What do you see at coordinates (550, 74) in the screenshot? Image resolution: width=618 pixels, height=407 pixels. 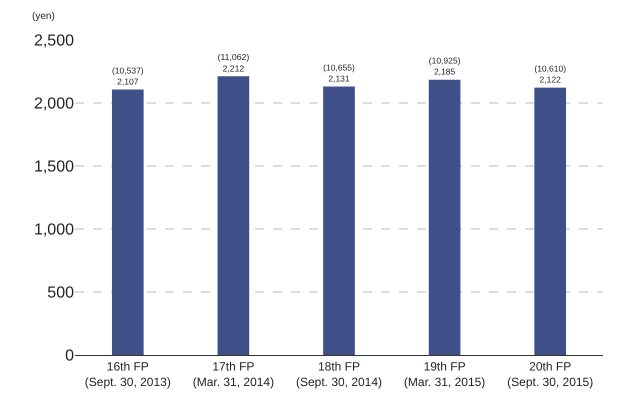 I see `data-label: (10,610) 2,122` at bounding box center [550, 74].